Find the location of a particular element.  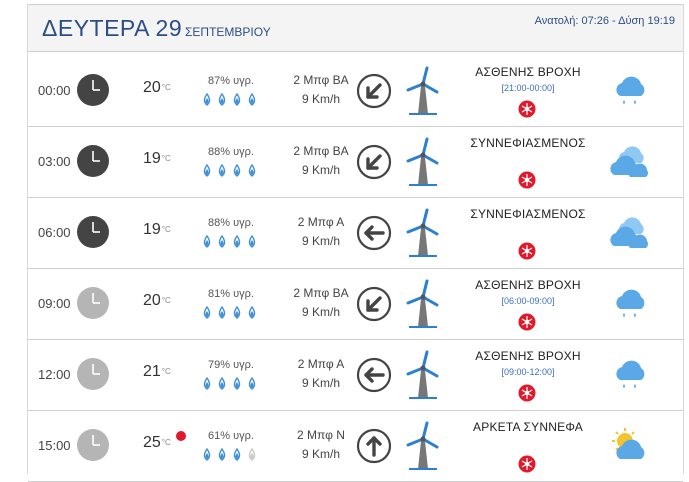

sunrise-sunset: Ανατολή: 07:26 - Δύση 19:19 is located at coordinates (604, 21).